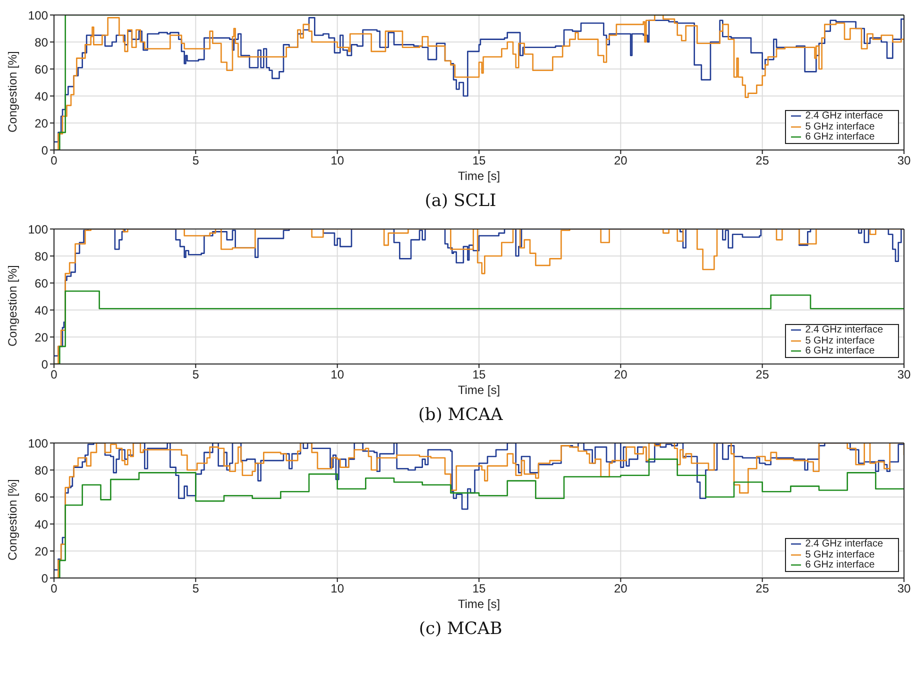 The height and width of the screenshot is (676, 923). I want to click on text: (b) MCAA, so click(460, 415).